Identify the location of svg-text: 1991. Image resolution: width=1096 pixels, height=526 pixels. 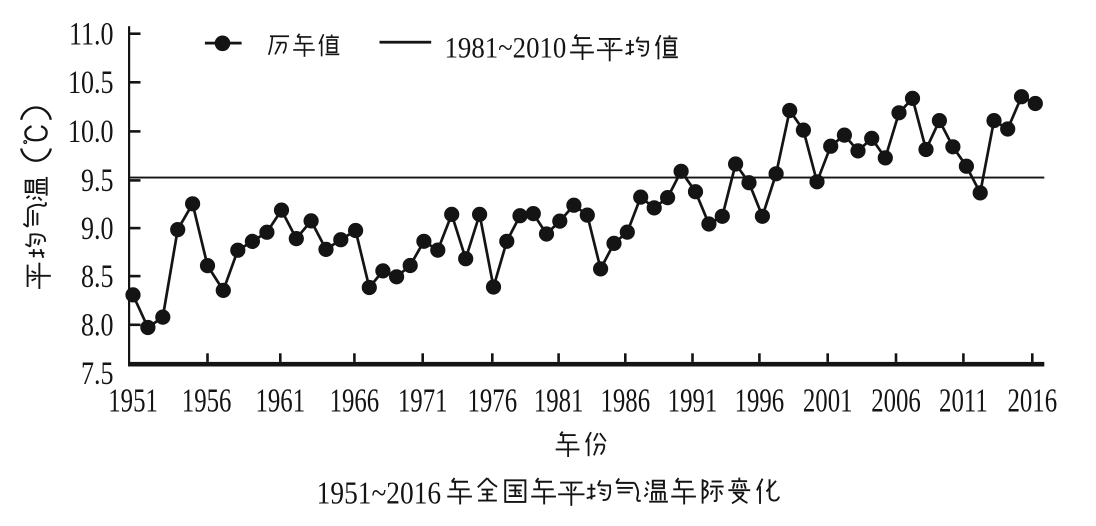
(693, 401).